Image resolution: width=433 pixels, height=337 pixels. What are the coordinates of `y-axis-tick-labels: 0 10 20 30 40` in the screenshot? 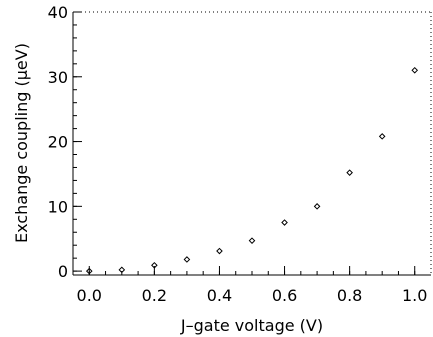 It's located at (58, 142).